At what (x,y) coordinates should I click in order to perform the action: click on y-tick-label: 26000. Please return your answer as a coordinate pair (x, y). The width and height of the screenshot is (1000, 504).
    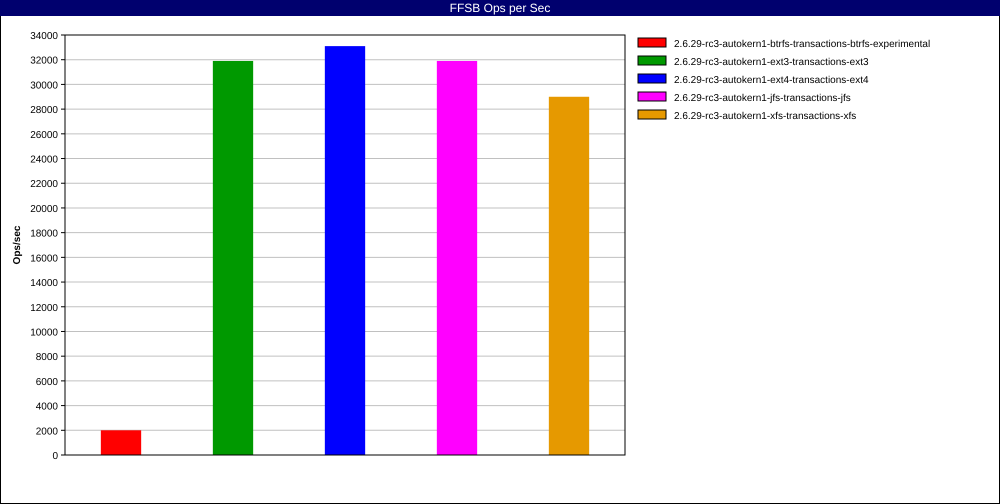
    Looking at the image, I should click on (44, 135).